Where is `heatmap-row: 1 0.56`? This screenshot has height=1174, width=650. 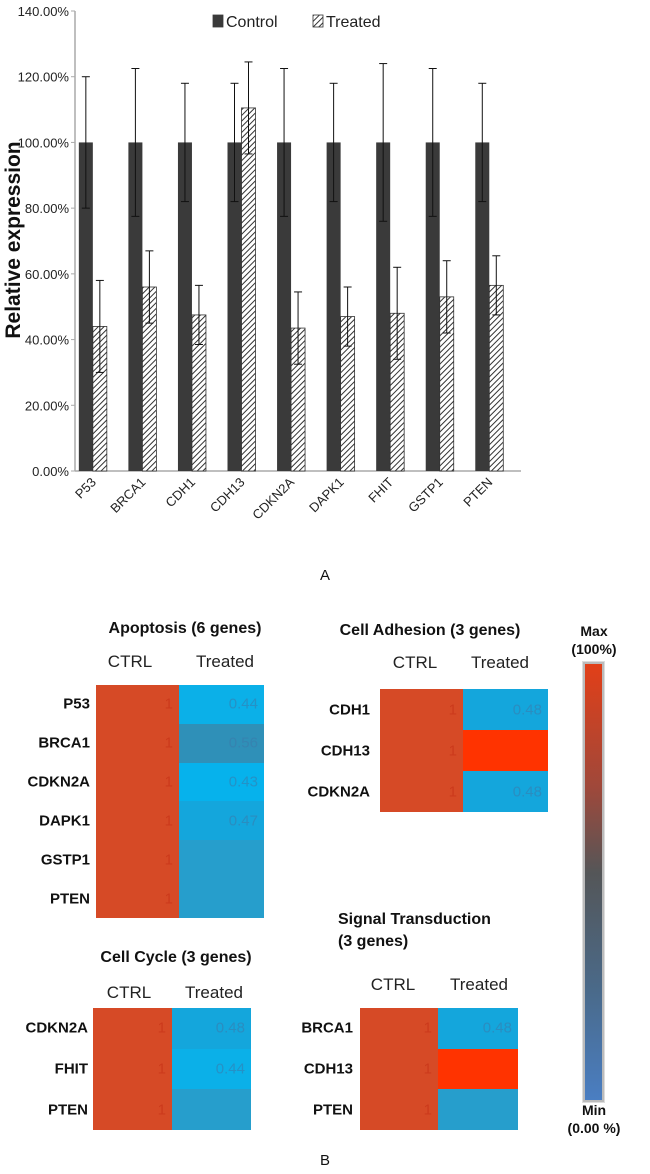
heatmap-row: 1 0.56 is located at coordinates (180, 743).